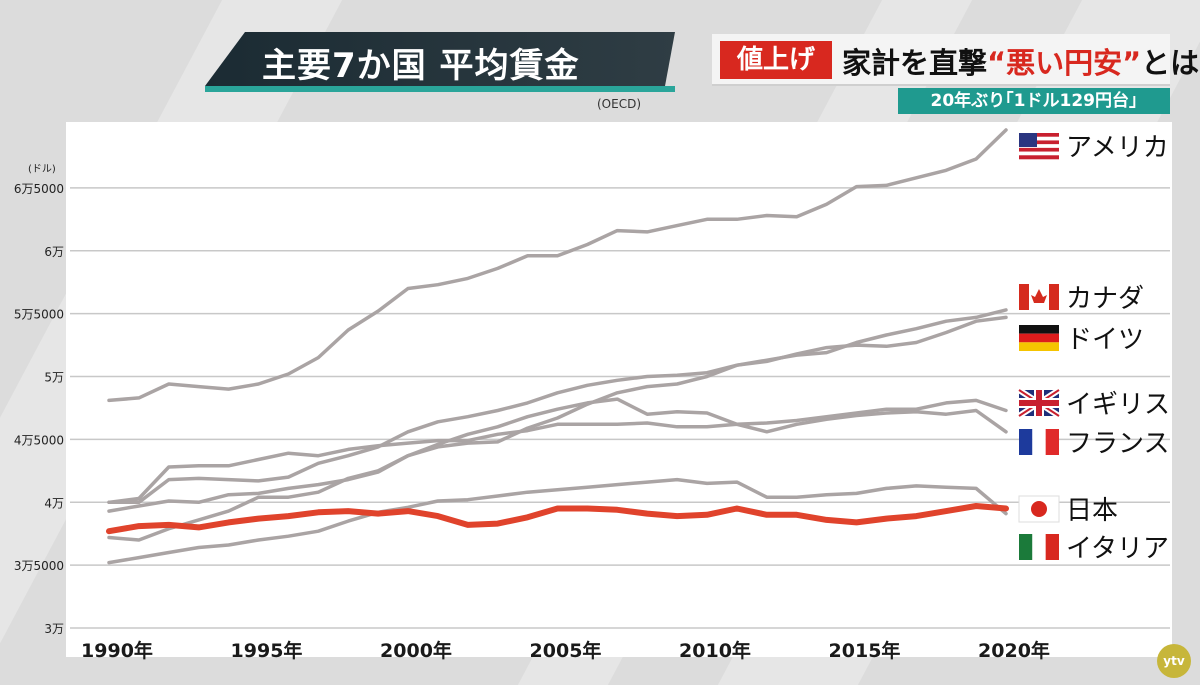 Image resolution: width=1200 pixels, height=685 pixels. I want to click on headline-suffix: とは, so click(1170, 63).